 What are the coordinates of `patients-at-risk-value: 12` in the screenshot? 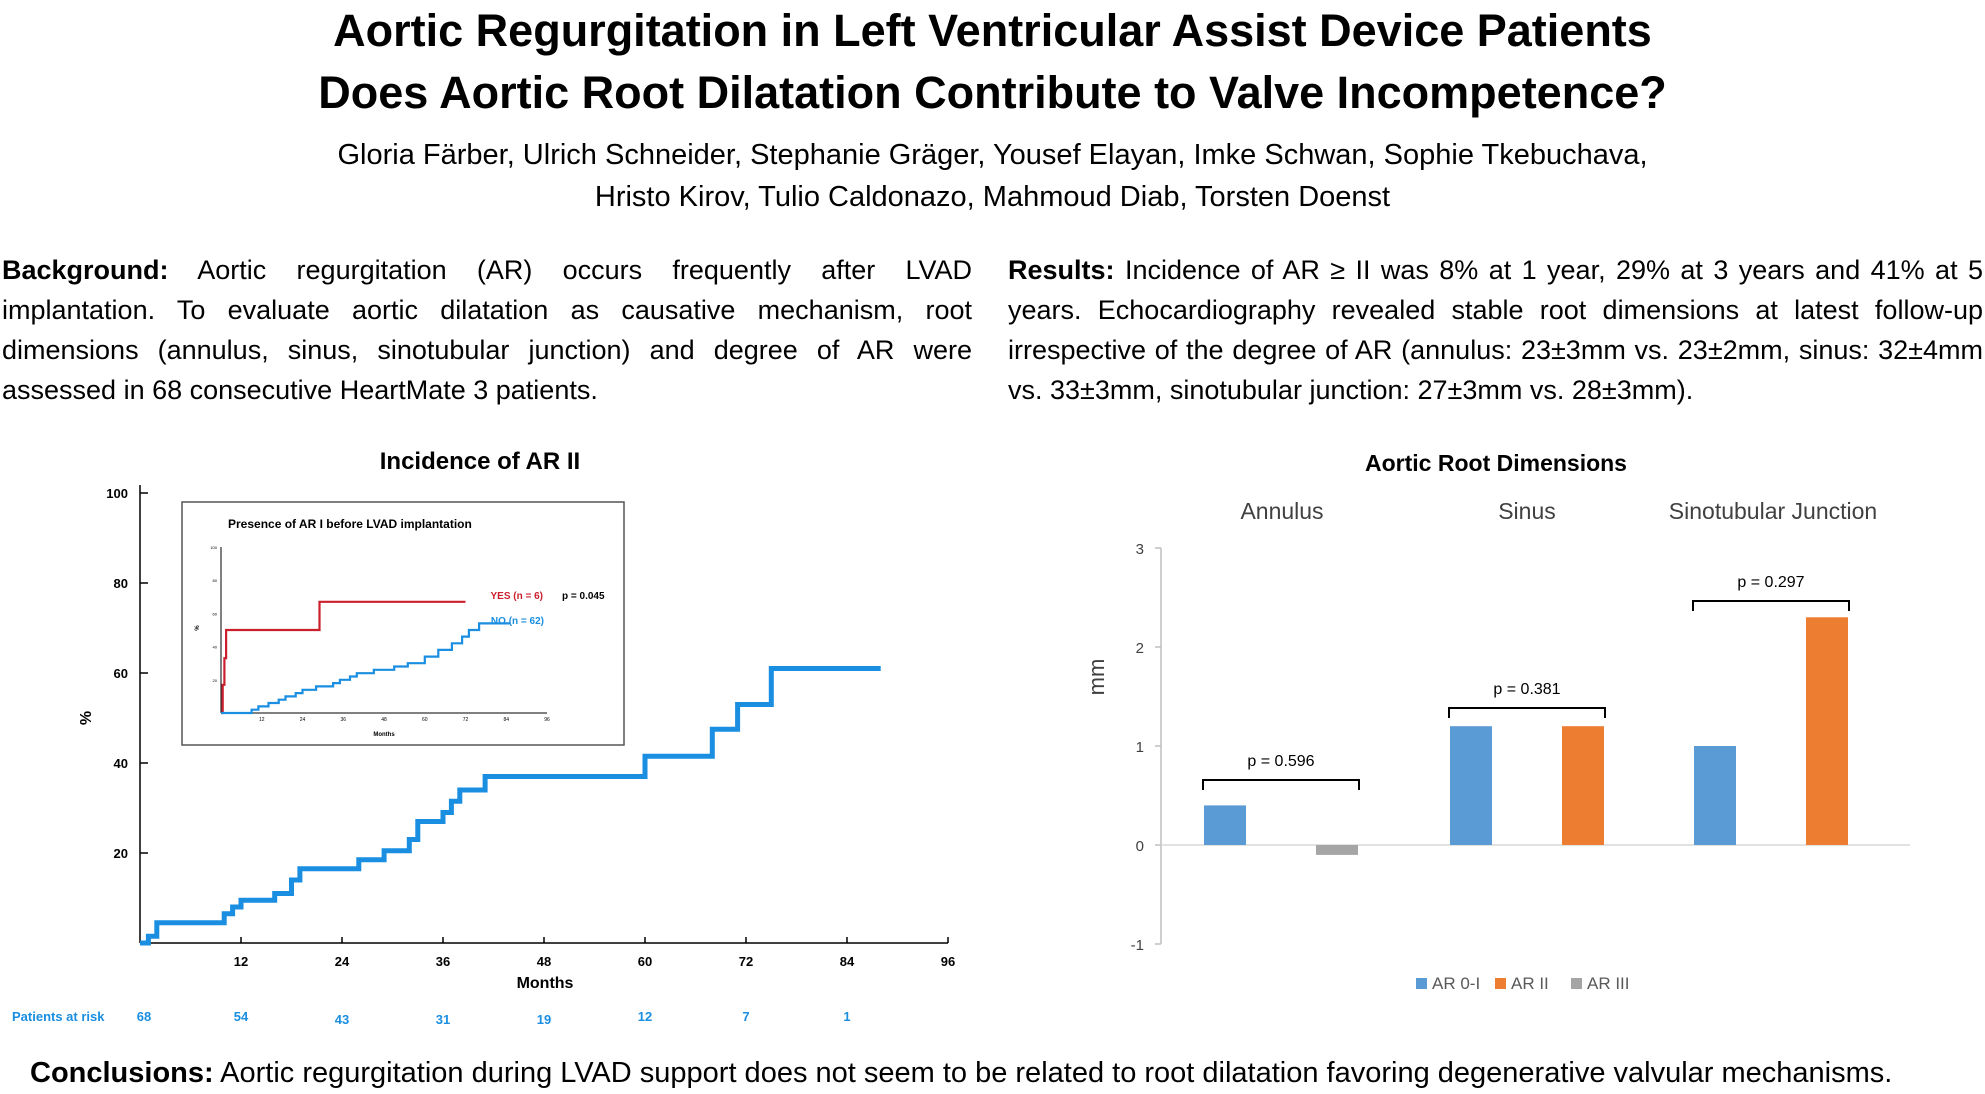 It's located at (645, 1016).